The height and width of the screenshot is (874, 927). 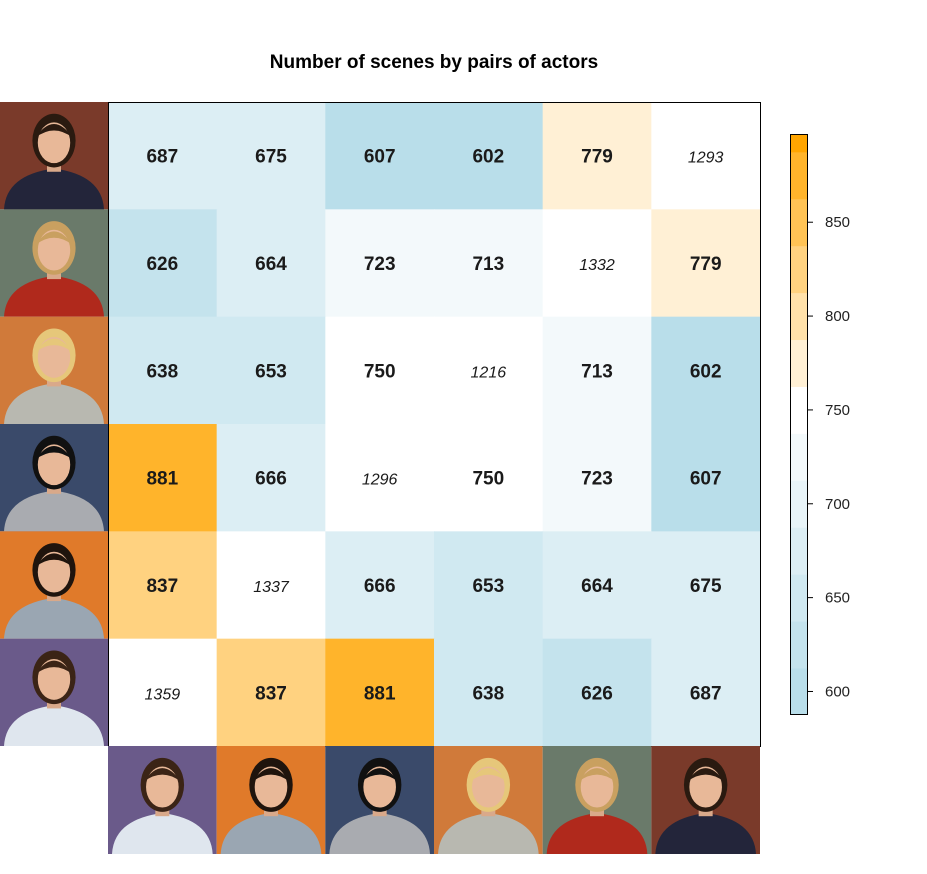 What do you see at coordinates (837, 691) in the screenshot?
I see `colorbar-tick-label: 600` at bounding box center [837, 691].